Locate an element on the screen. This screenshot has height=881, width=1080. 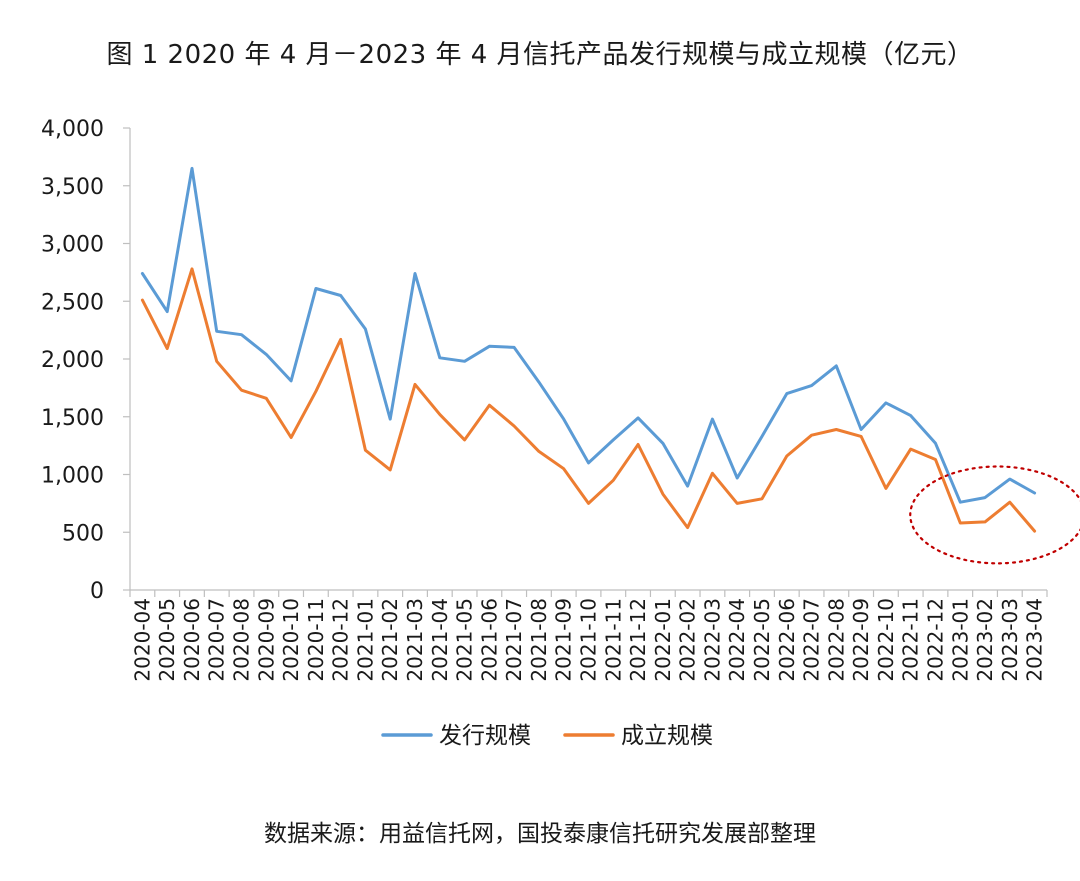
legend-label: 发行规模 is located at coordinates (485, 736).